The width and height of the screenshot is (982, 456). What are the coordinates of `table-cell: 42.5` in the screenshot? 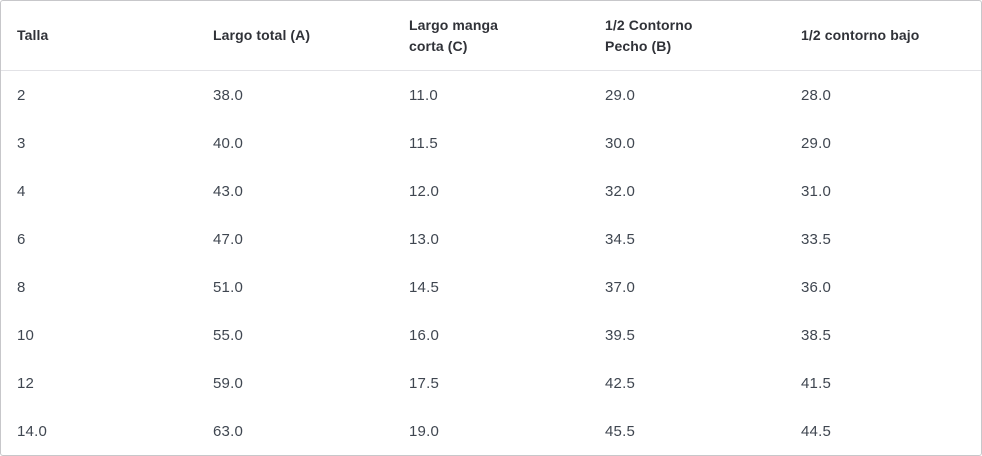 It's located at (620, 383).